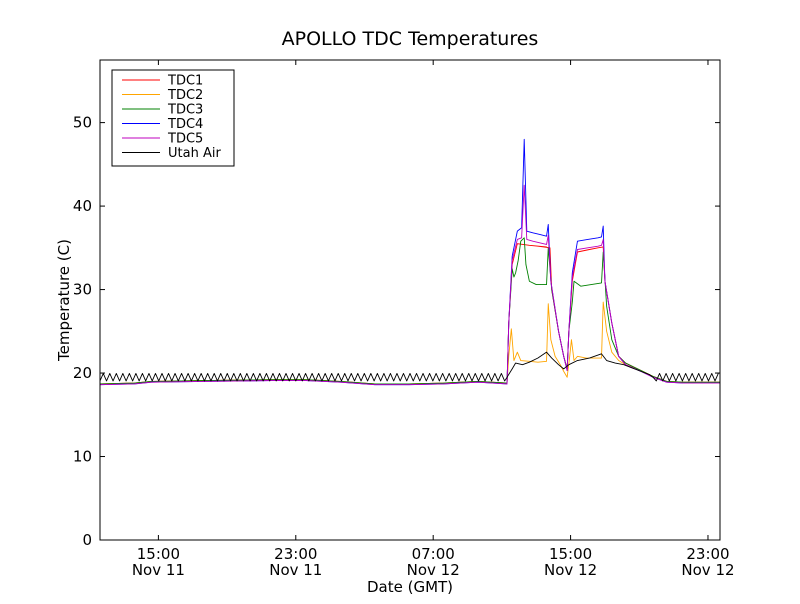  Describe the element at coordinates (410, 39) in the screenshot. I see `chart-title: APOLLO TDC Temperatures` at that location.